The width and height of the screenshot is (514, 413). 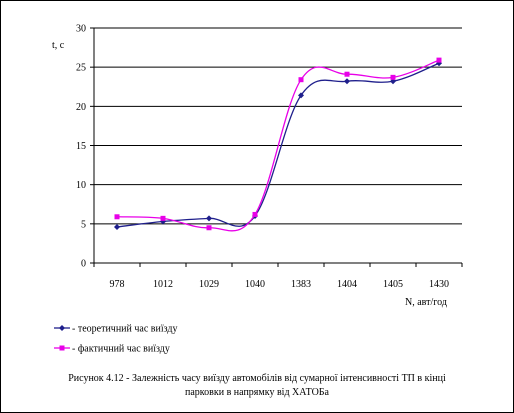 What do you see at coordinates (393, 284) in the screenshot?
I see `x-tick-label: 1405` at bounding box center [393, 284].